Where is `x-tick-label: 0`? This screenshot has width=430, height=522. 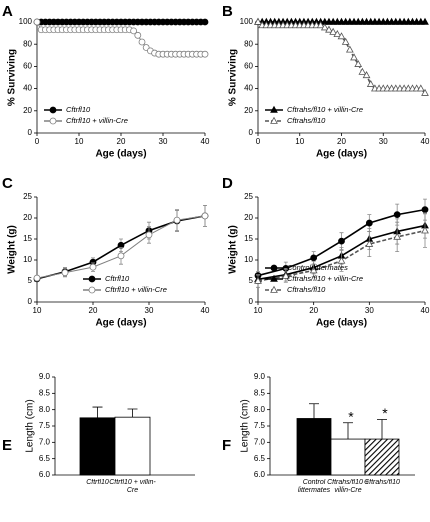
x-tick-label: 0 is located at coordinates (37, 141).